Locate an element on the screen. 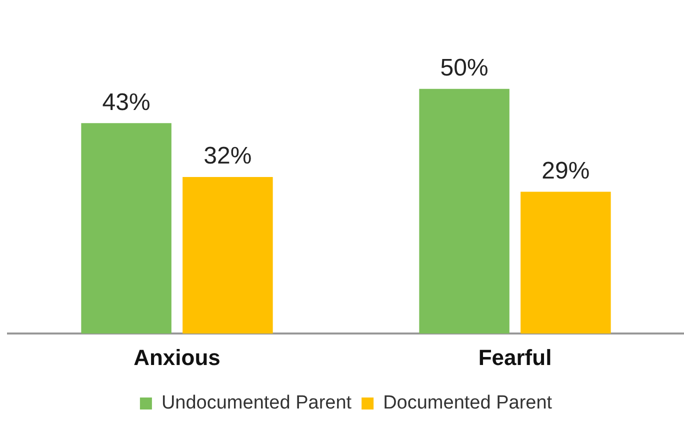 This screenshot has height=423, width=684. data-label: 29% is located at coordinates (566, 170).